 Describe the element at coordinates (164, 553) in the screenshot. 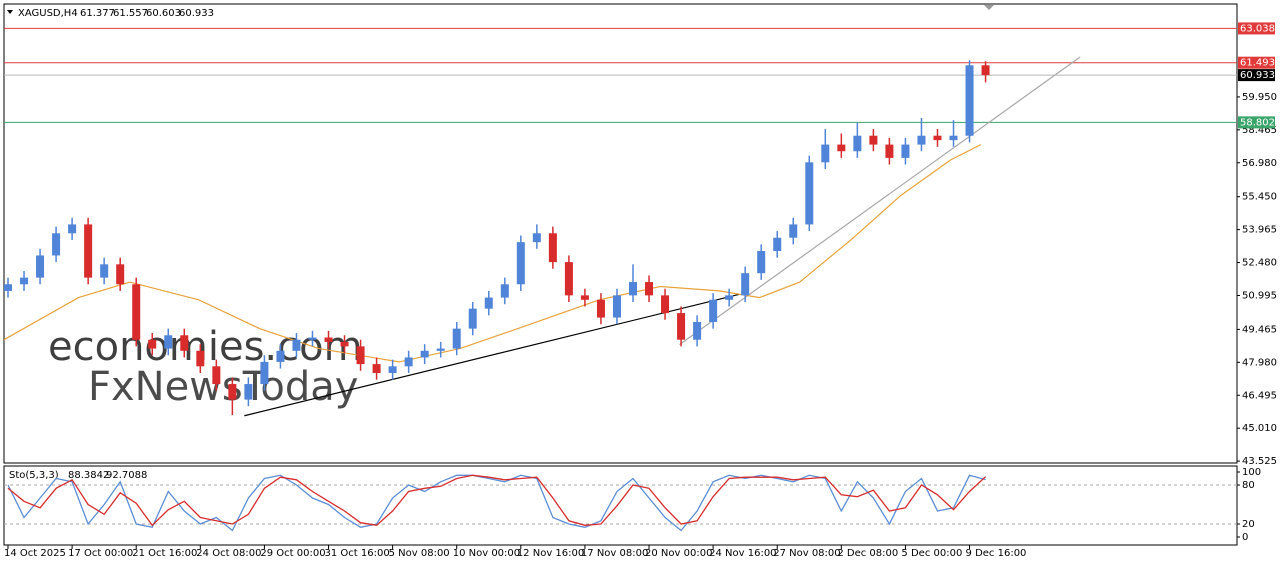

I see `x-tick-label: 21 Oct 16:00` at that location.